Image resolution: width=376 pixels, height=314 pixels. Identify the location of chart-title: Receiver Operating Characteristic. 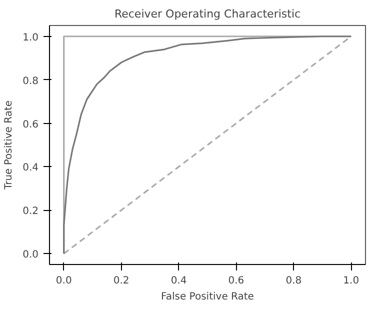
(207, 14).